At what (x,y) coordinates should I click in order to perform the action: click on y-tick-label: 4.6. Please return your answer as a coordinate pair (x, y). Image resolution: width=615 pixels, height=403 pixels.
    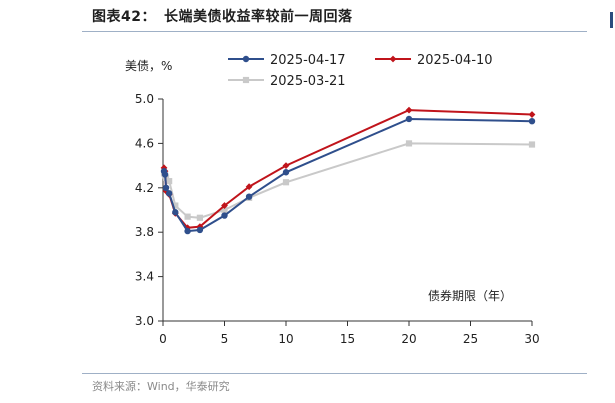
    Looking at the image, I should click on (144, 143).